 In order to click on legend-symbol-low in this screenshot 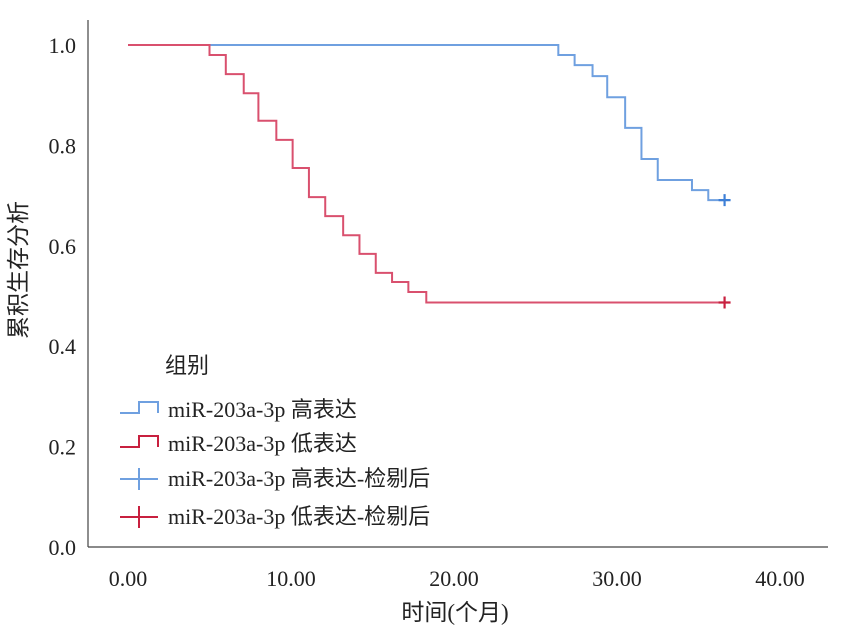, I will do `click(139, 441)`.